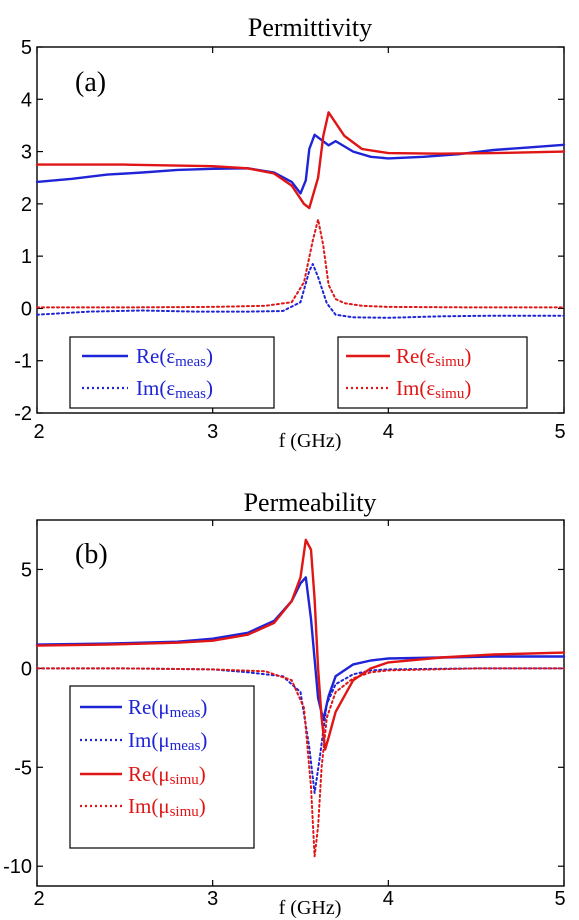 This screenshot has height=920, width=579. Describe the element at coordinates (167, 807) in the screenshot. I see `legend-label-im-mu-simu: Im(μsimu)` at that location.